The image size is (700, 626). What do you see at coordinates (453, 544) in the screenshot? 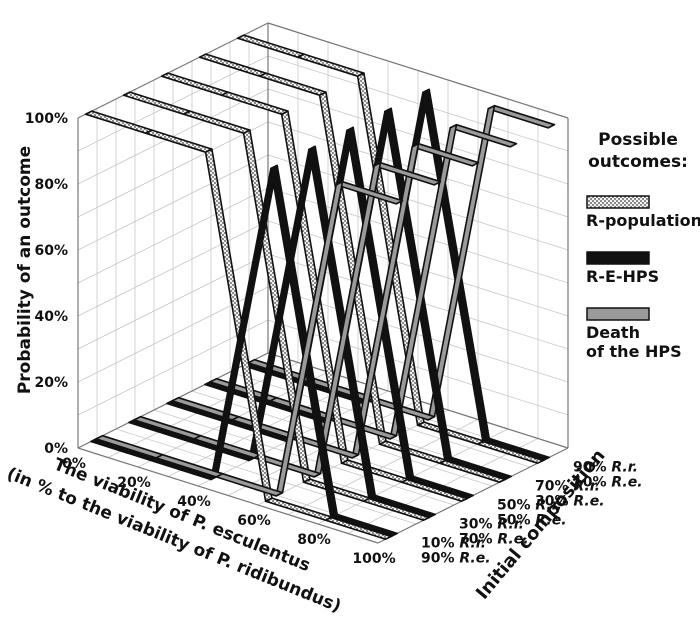
I see `row-tick-rr: 10% R.r.` at bounding box center [453, 544].